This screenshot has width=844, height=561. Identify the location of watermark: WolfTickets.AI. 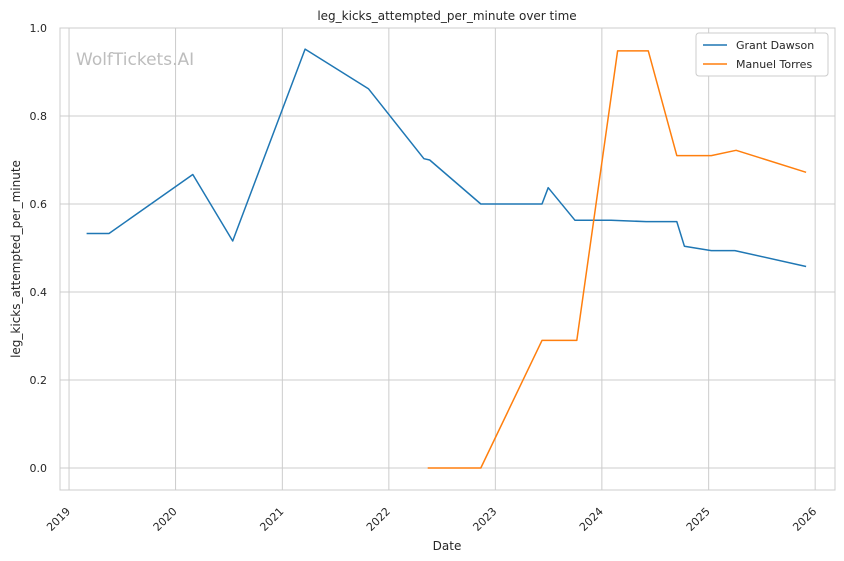
(135, 60).